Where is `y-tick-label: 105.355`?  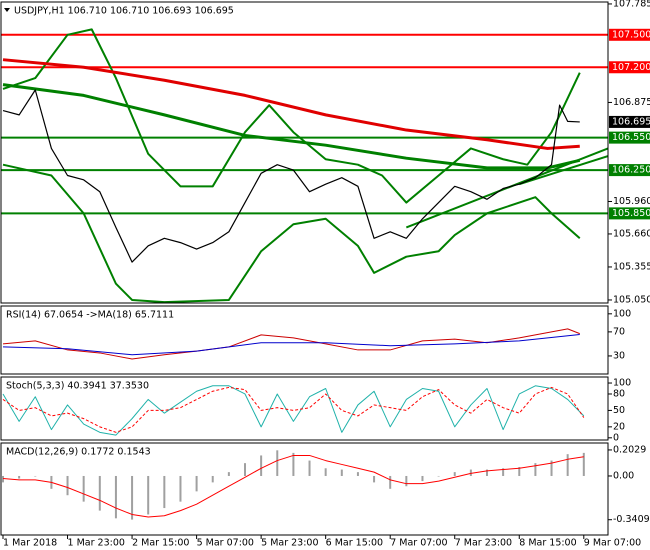 y-tick-label: 105.355 is located at coordinates (631, 266).